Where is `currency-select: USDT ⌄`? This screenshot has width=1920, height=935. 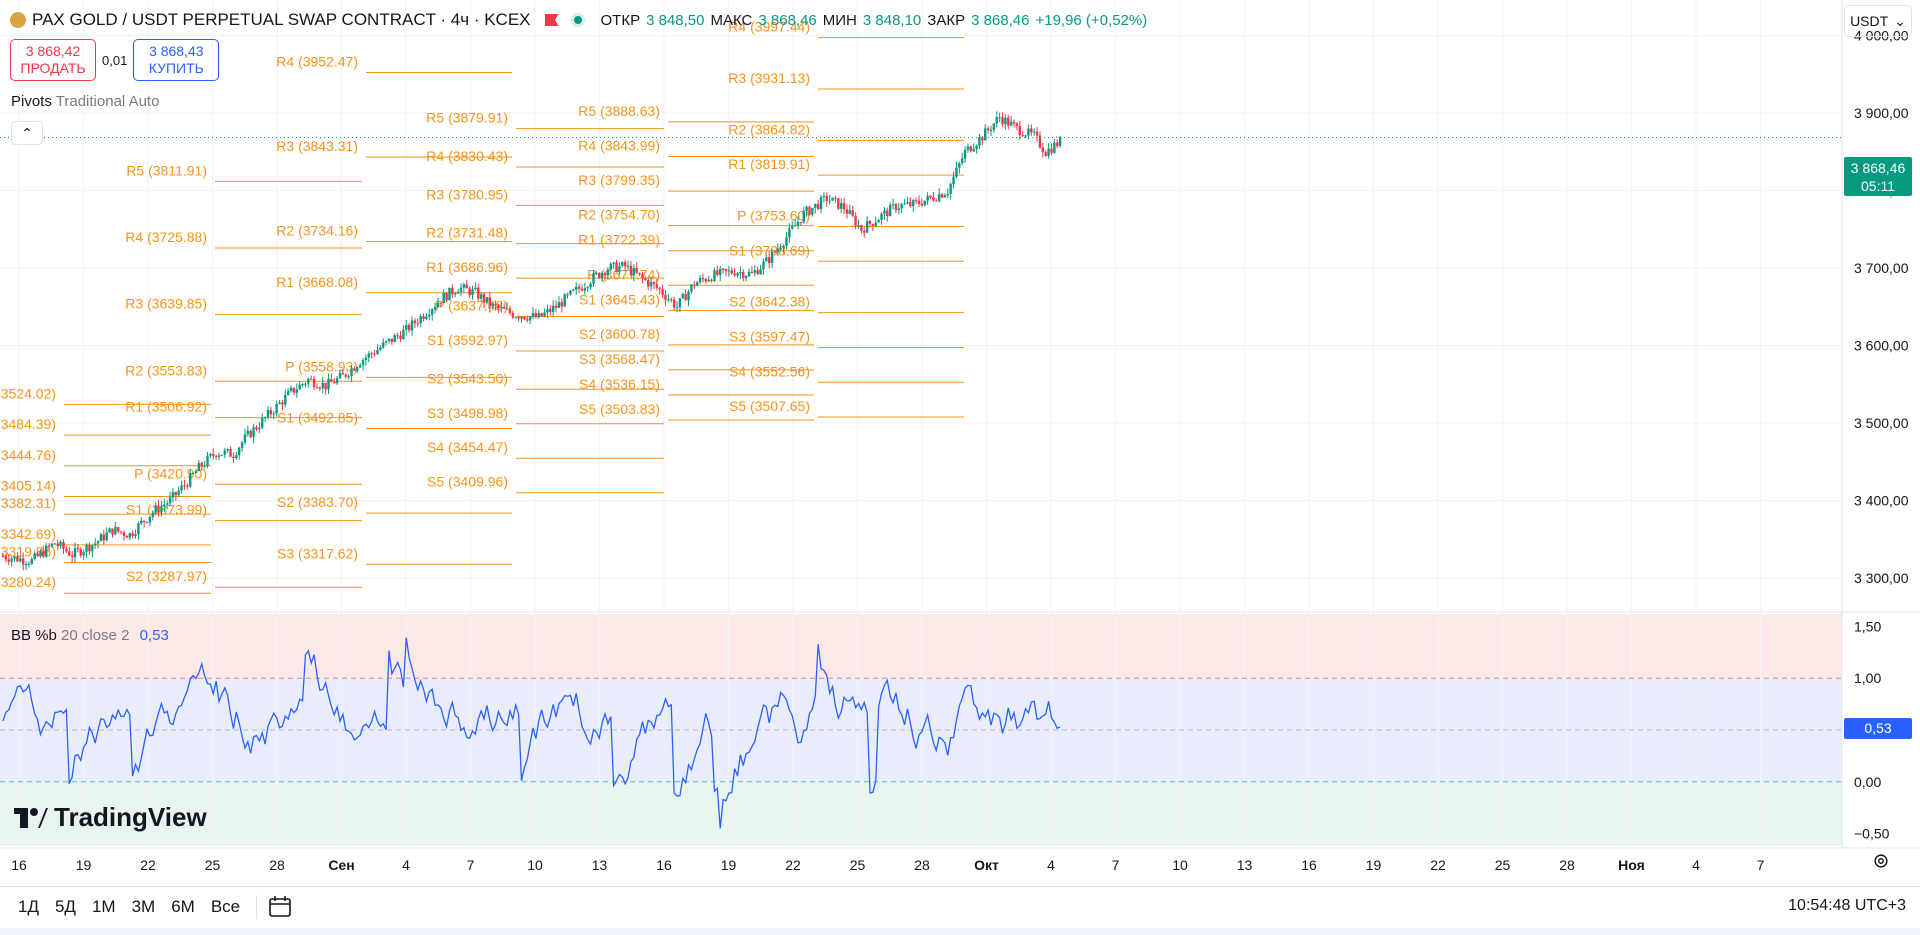 currency-select: USDT ⌄ is located at coordinates (1878, 21).